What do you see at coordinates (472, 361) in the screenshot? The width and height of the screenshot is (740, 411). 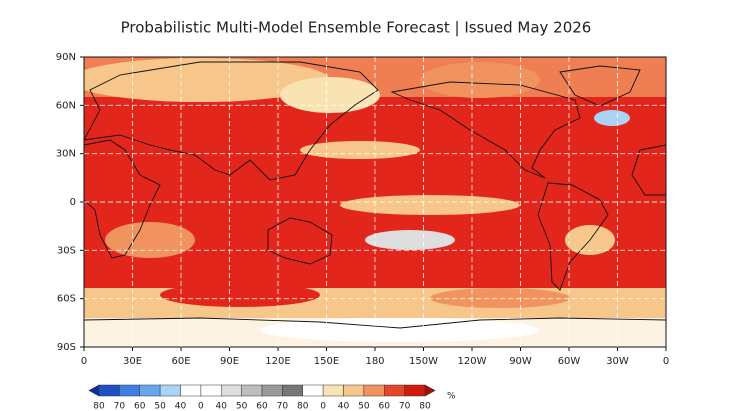 I see `lon-tick-label: 120W` at bounding box center [472, 361].